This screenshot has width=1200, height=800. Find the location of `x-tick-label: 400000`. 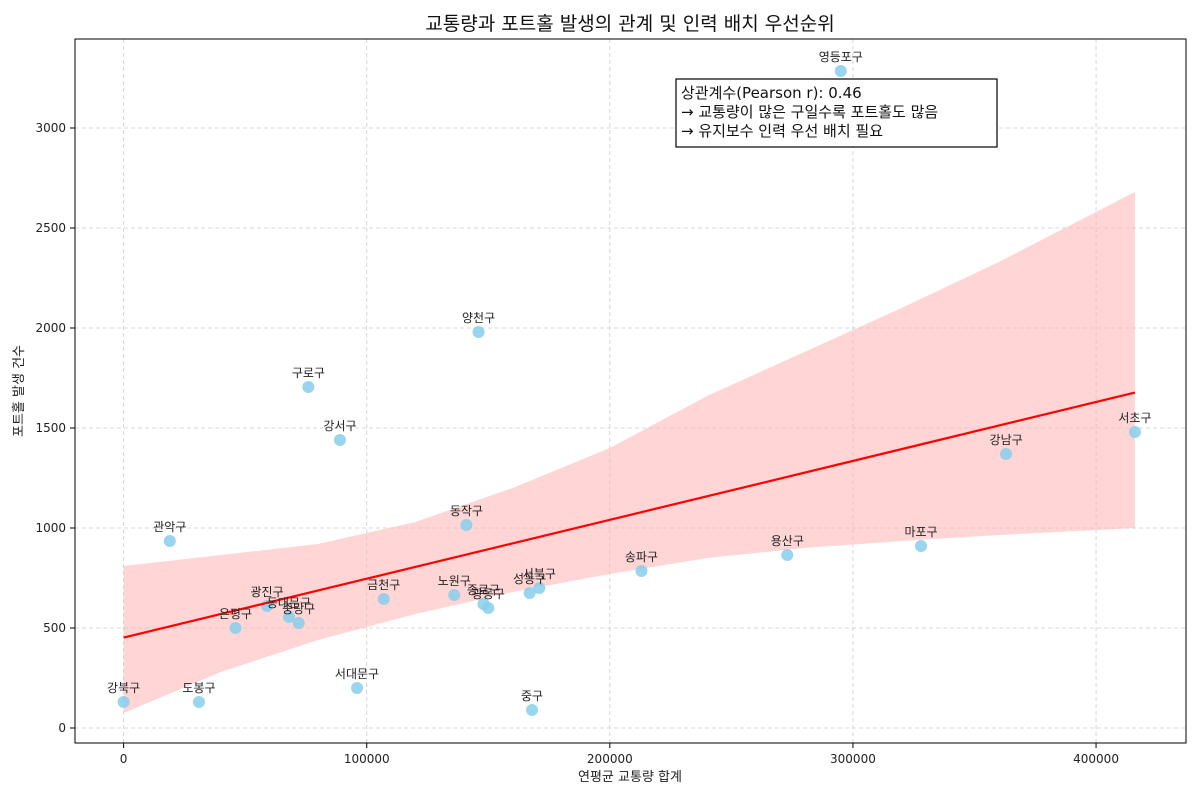

x-tick-label: 400000 is located at coordinates (1096, 759).